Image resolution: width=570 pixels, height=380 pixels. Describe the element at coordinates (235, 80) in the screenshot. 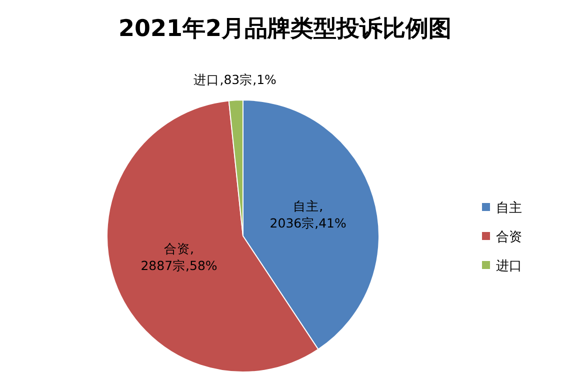

I see `data-label: 进口,83宗,1%` at that location.